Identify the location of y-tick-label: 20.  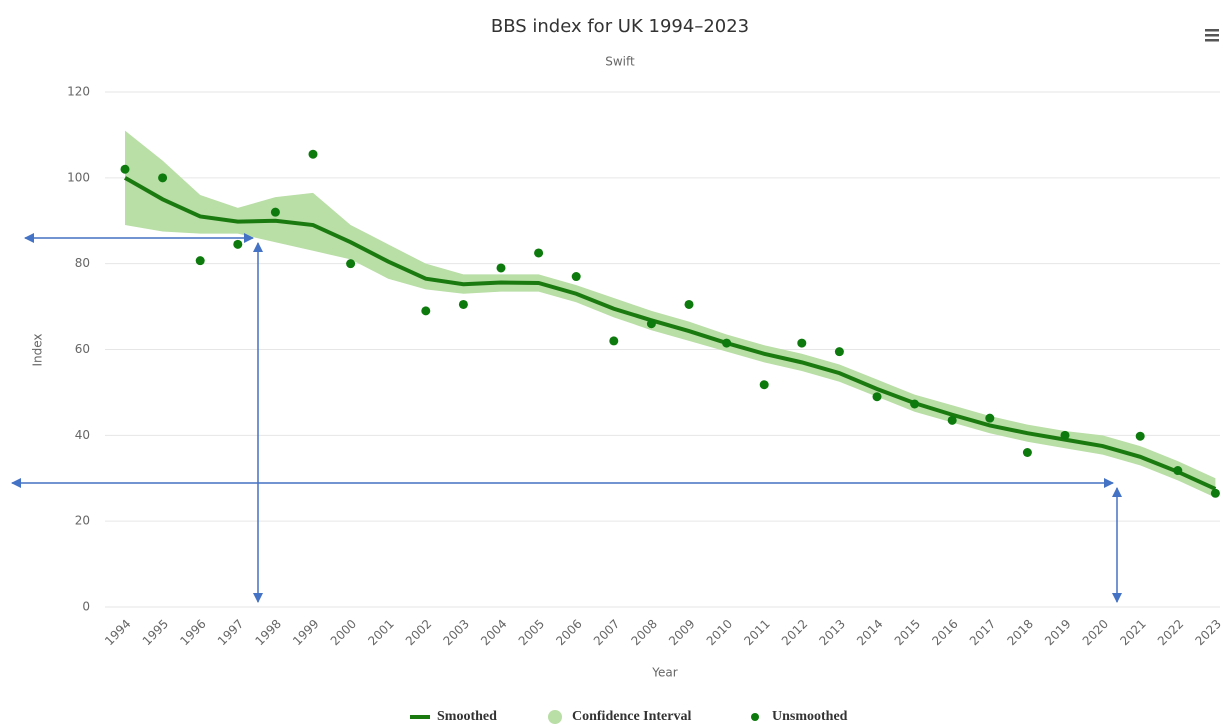
(82, 521).